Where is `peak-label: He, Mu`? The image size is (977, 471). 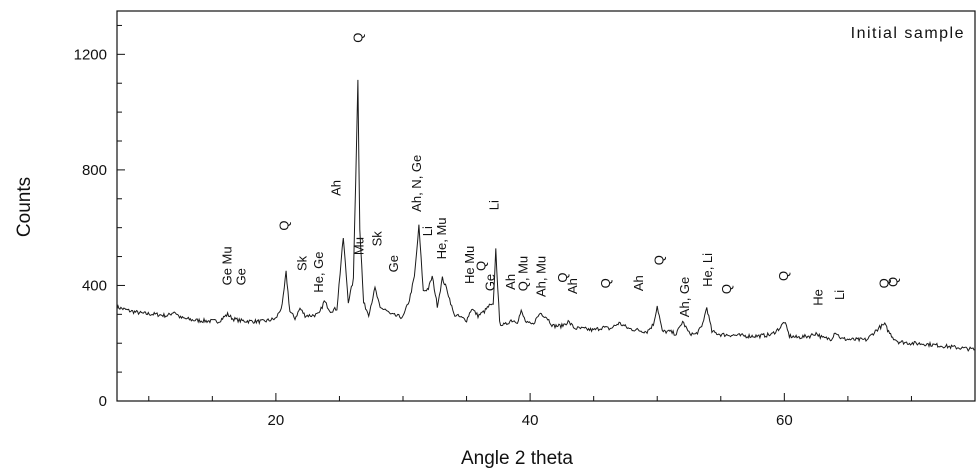
peak-label: He, Mu is located at coordinates (441, 238).